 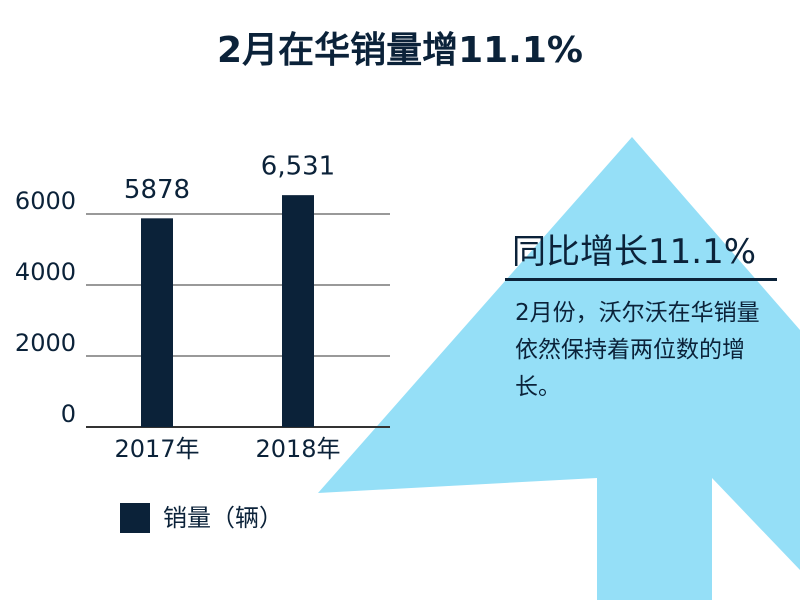 What do you see at coordinates (68, 414) in the screenshot?
I see `y-tick-label: 0` at bounding box center [68, 414].